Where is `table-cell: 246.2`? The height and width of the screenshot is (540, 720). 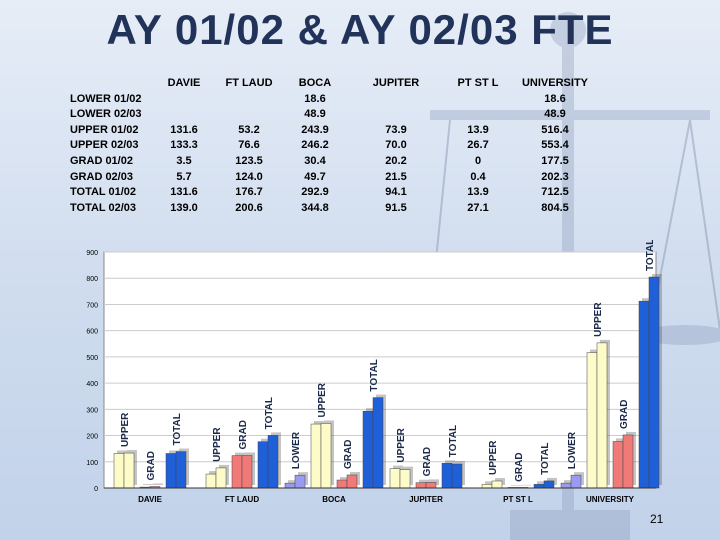
table-cell: 246.2 is located at coordinates (315, 145).